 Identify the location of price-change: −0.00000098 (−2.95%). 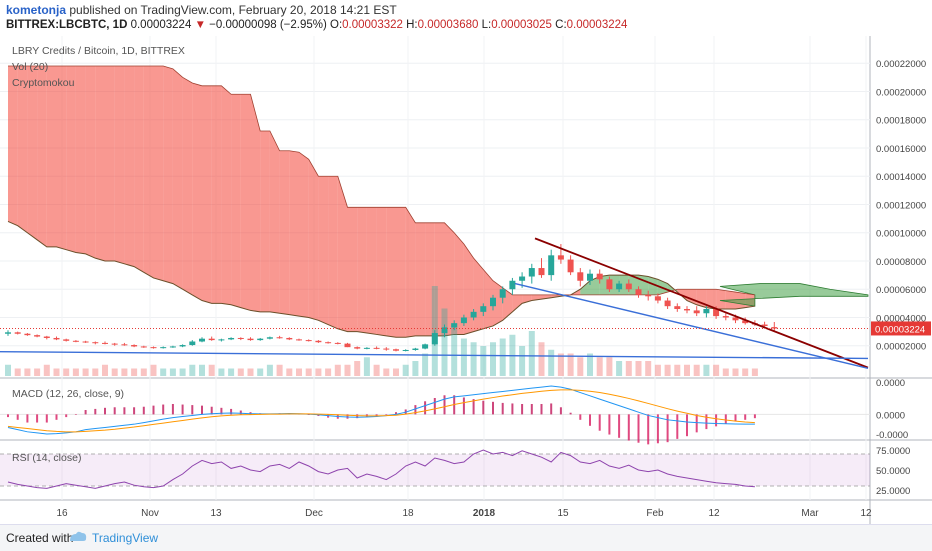
(268, 25).